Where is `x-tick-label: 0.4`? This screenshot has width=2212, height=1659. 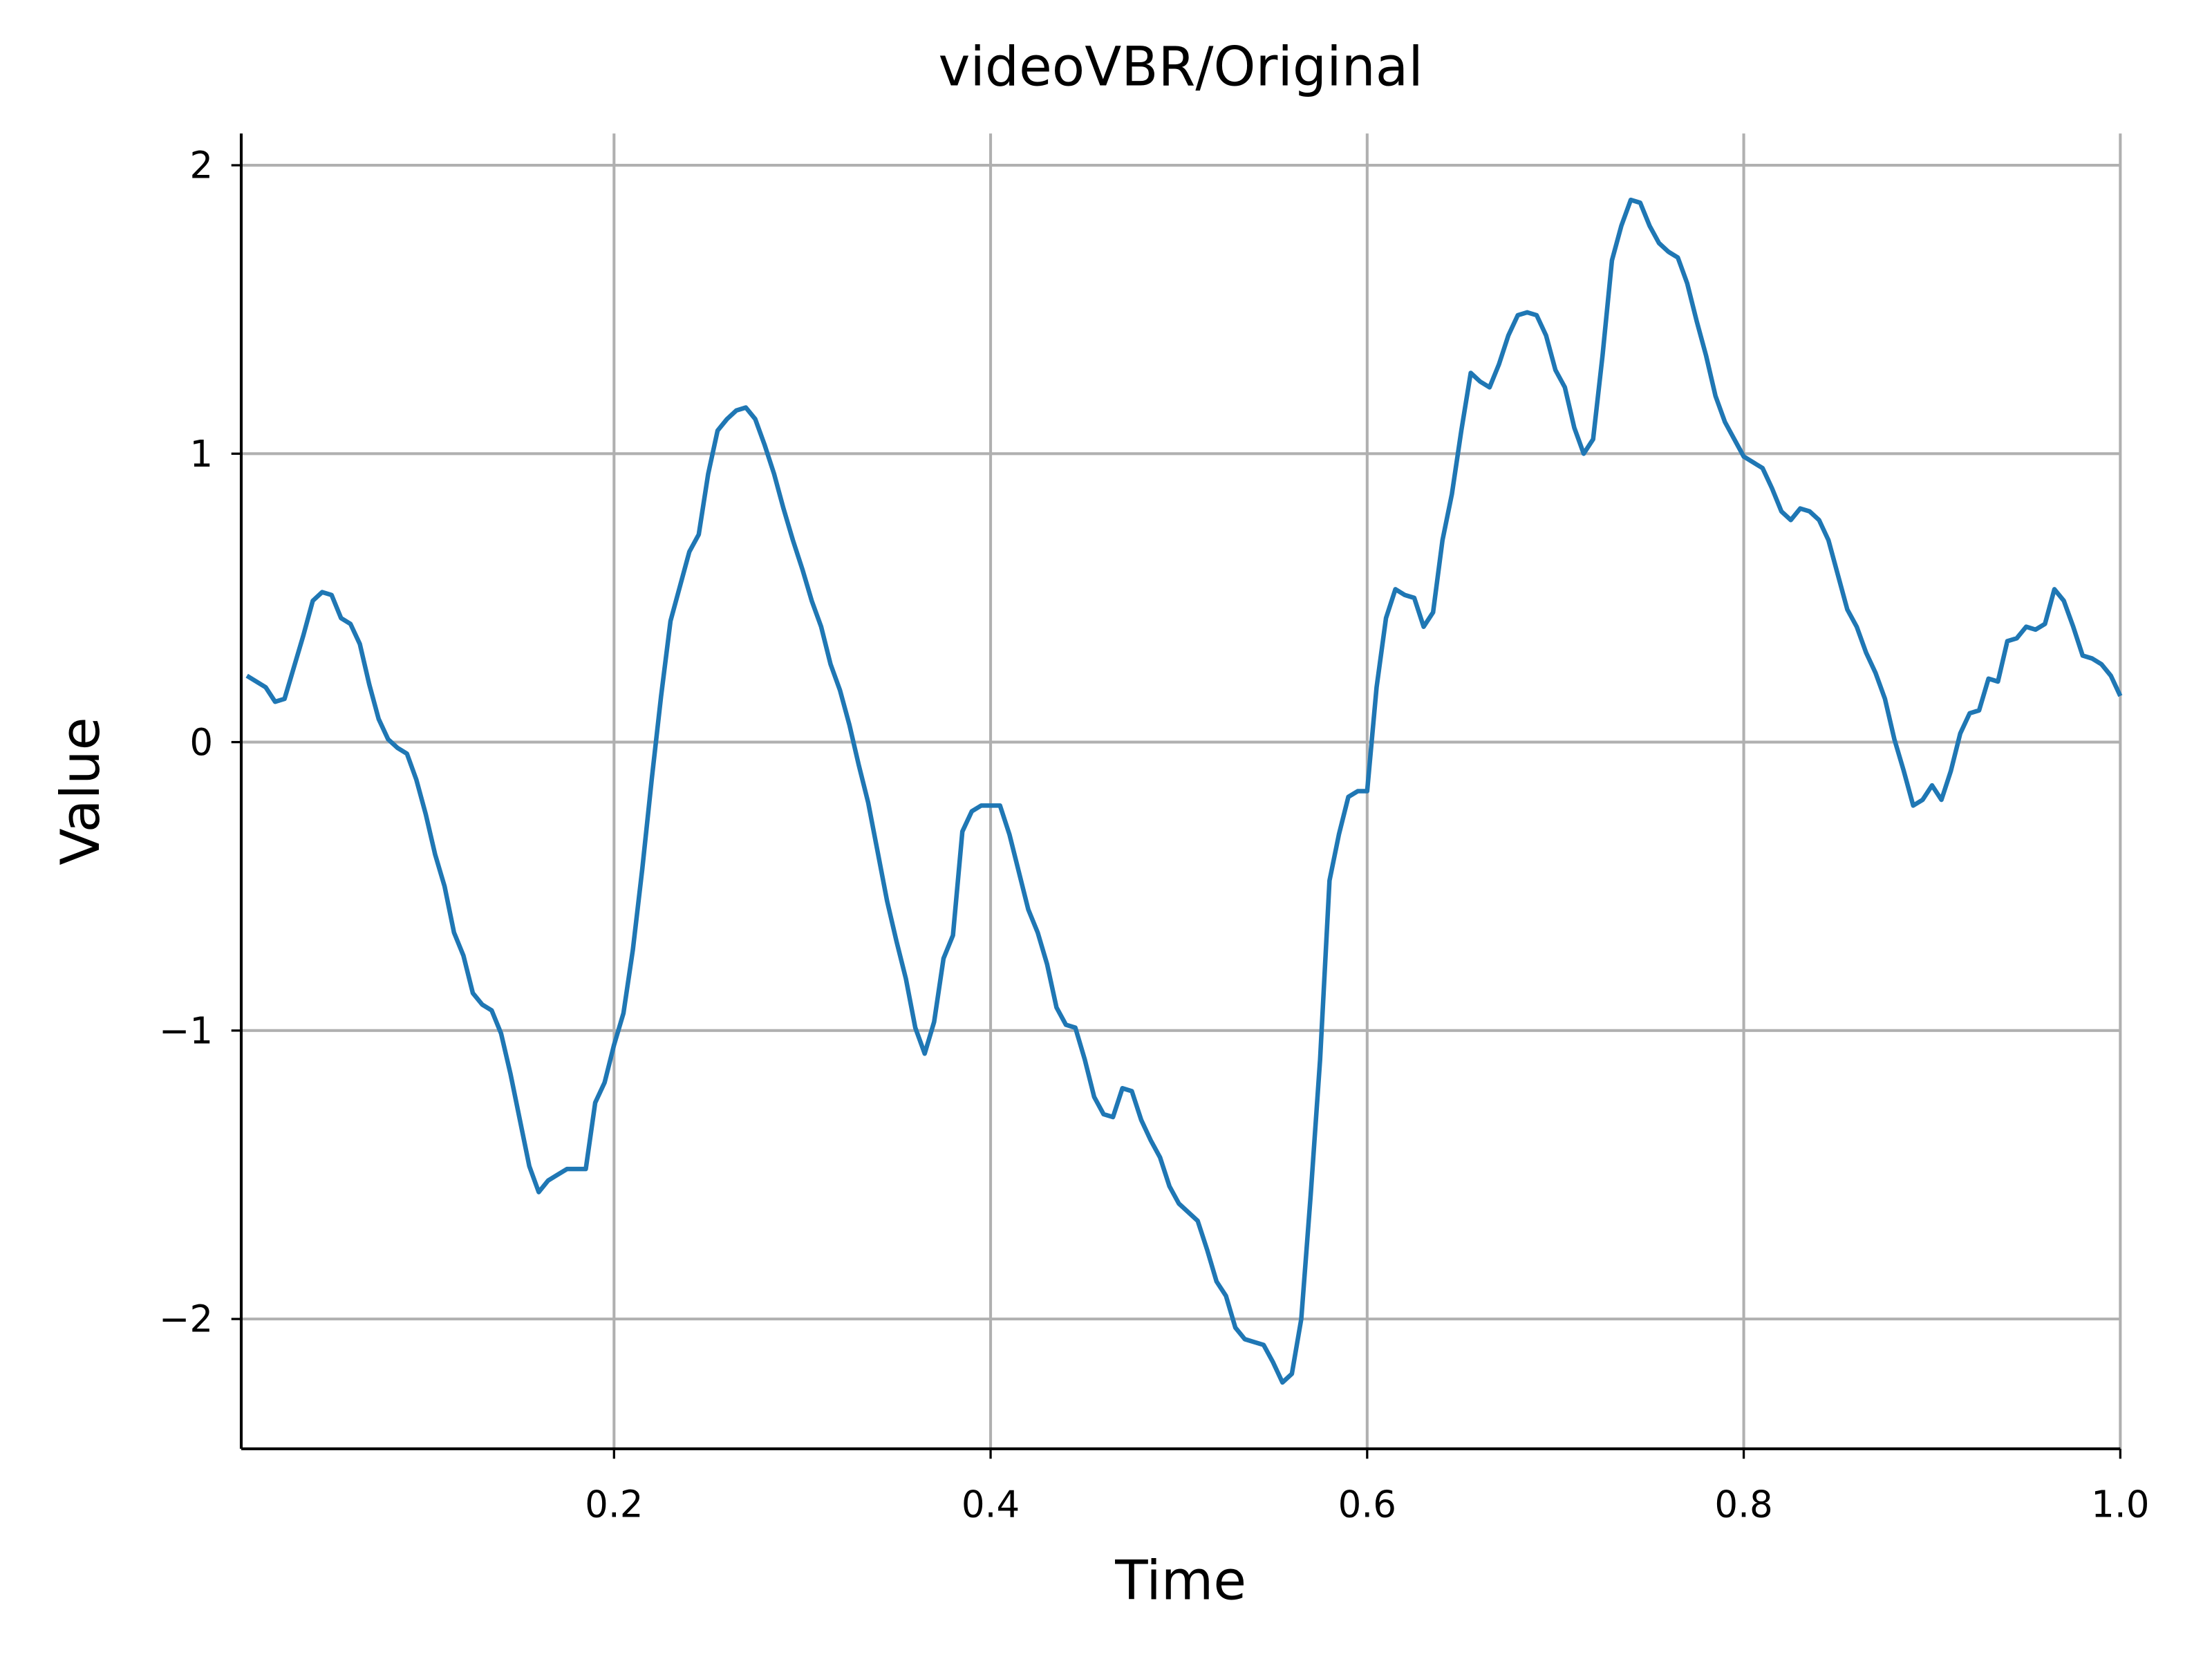
x-tick-label: 0.4 is located at coordinates (991, 1504).